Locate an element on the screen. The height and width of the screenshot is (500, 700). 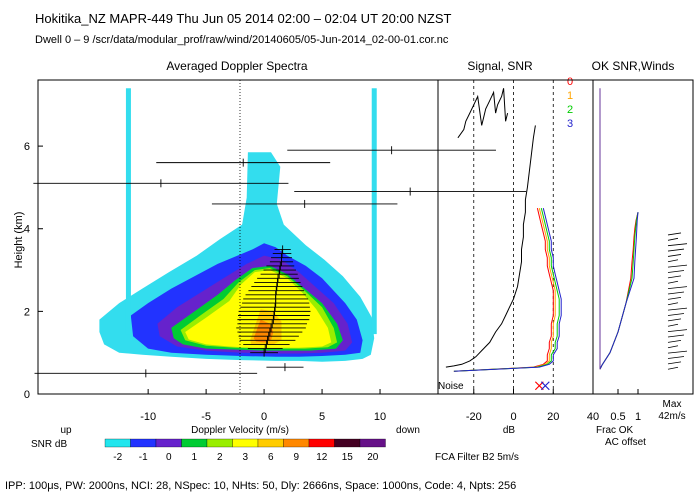
colorbar-label: 2 is located at coordinates (220, 457).